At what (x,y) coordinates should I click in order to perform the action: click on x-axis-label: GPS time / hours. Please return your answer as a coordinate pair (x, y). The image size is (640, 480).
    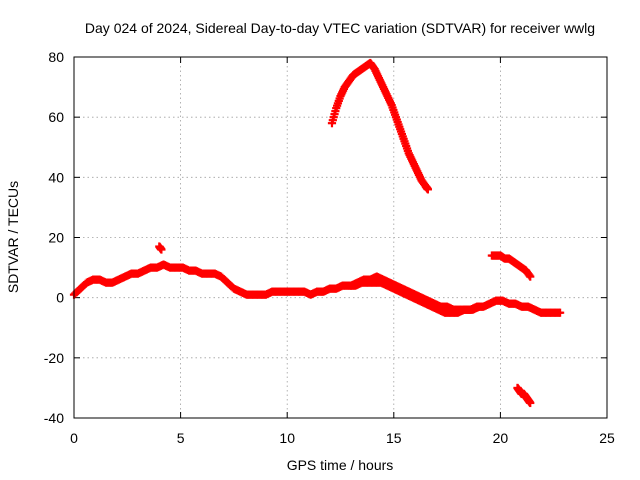
    Looking at the image, I should click on (340, 465).